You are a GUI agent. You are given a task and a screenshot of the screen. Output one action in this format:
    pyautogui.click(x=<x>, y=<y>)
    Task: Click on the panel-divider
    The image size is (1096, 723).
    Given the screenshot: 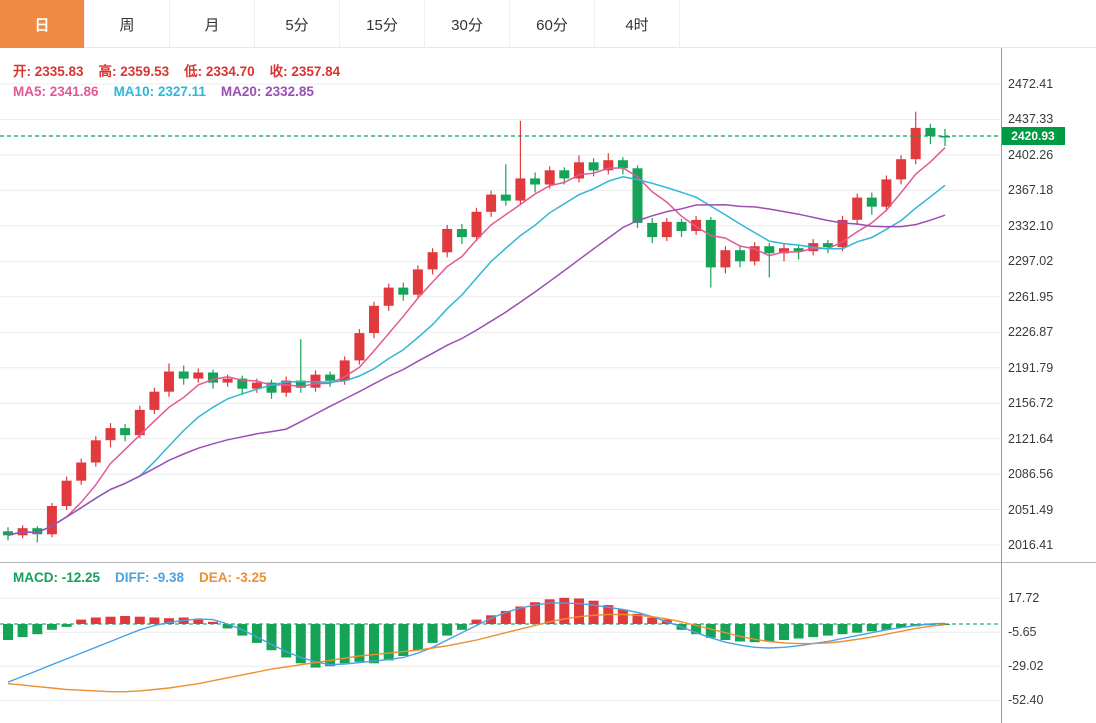 What is the action you would take?
    pyautogui.click(x=548, y=562)
    